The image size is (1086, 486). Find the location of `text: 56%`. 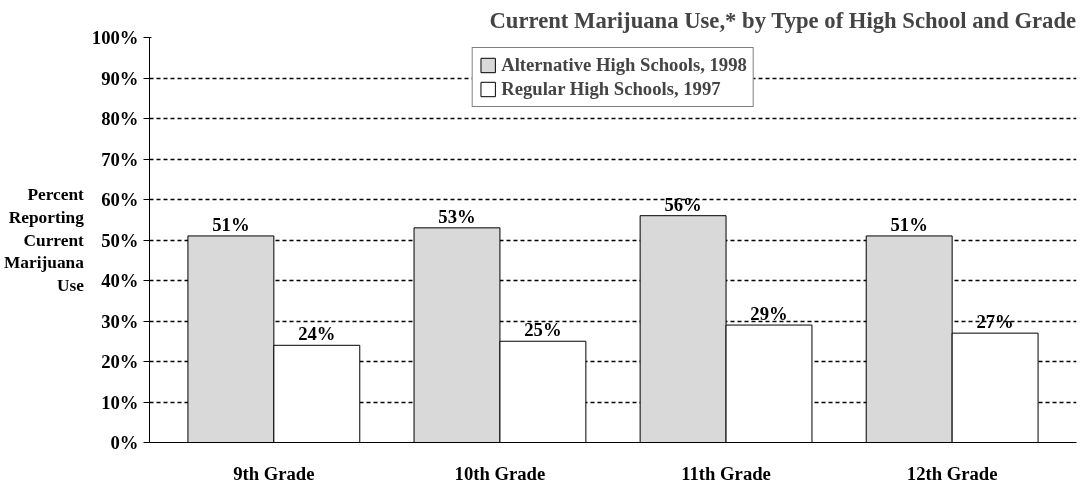

text: 56% is located at coordinates (683, 204).